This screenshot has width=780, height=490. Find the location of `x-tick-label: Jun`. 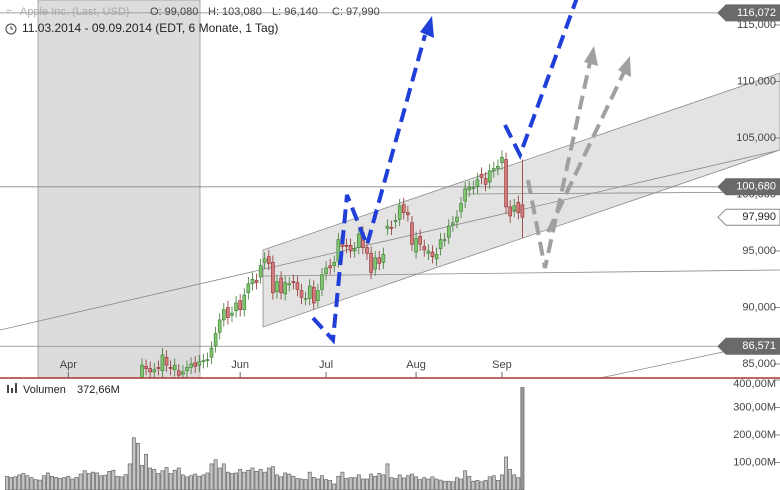

x-tick-label: Jun is located at coordinates (240, 365).